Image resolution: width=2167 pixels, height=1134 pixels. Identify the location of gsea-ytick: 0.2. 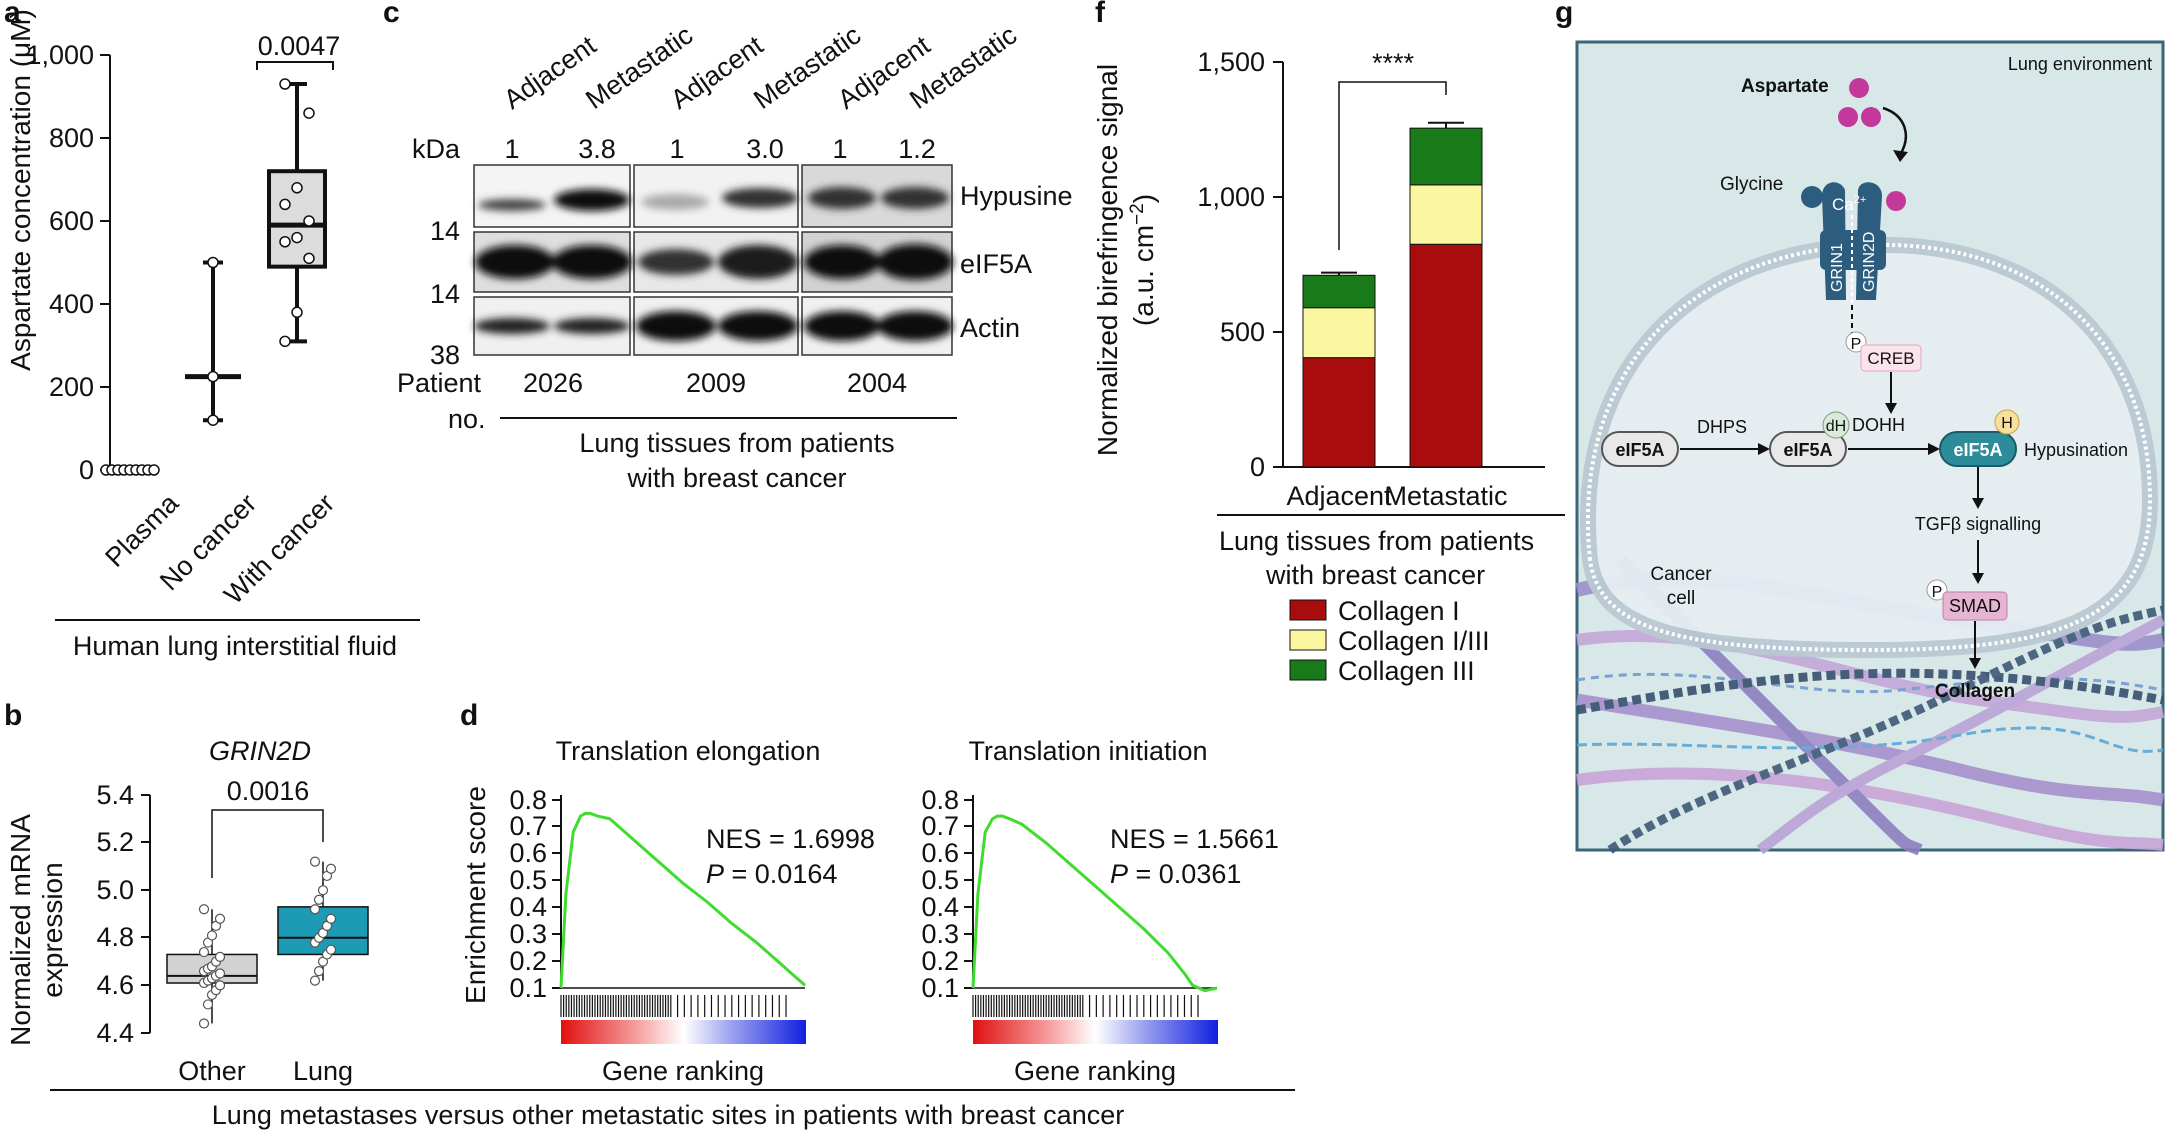
(940, 961).